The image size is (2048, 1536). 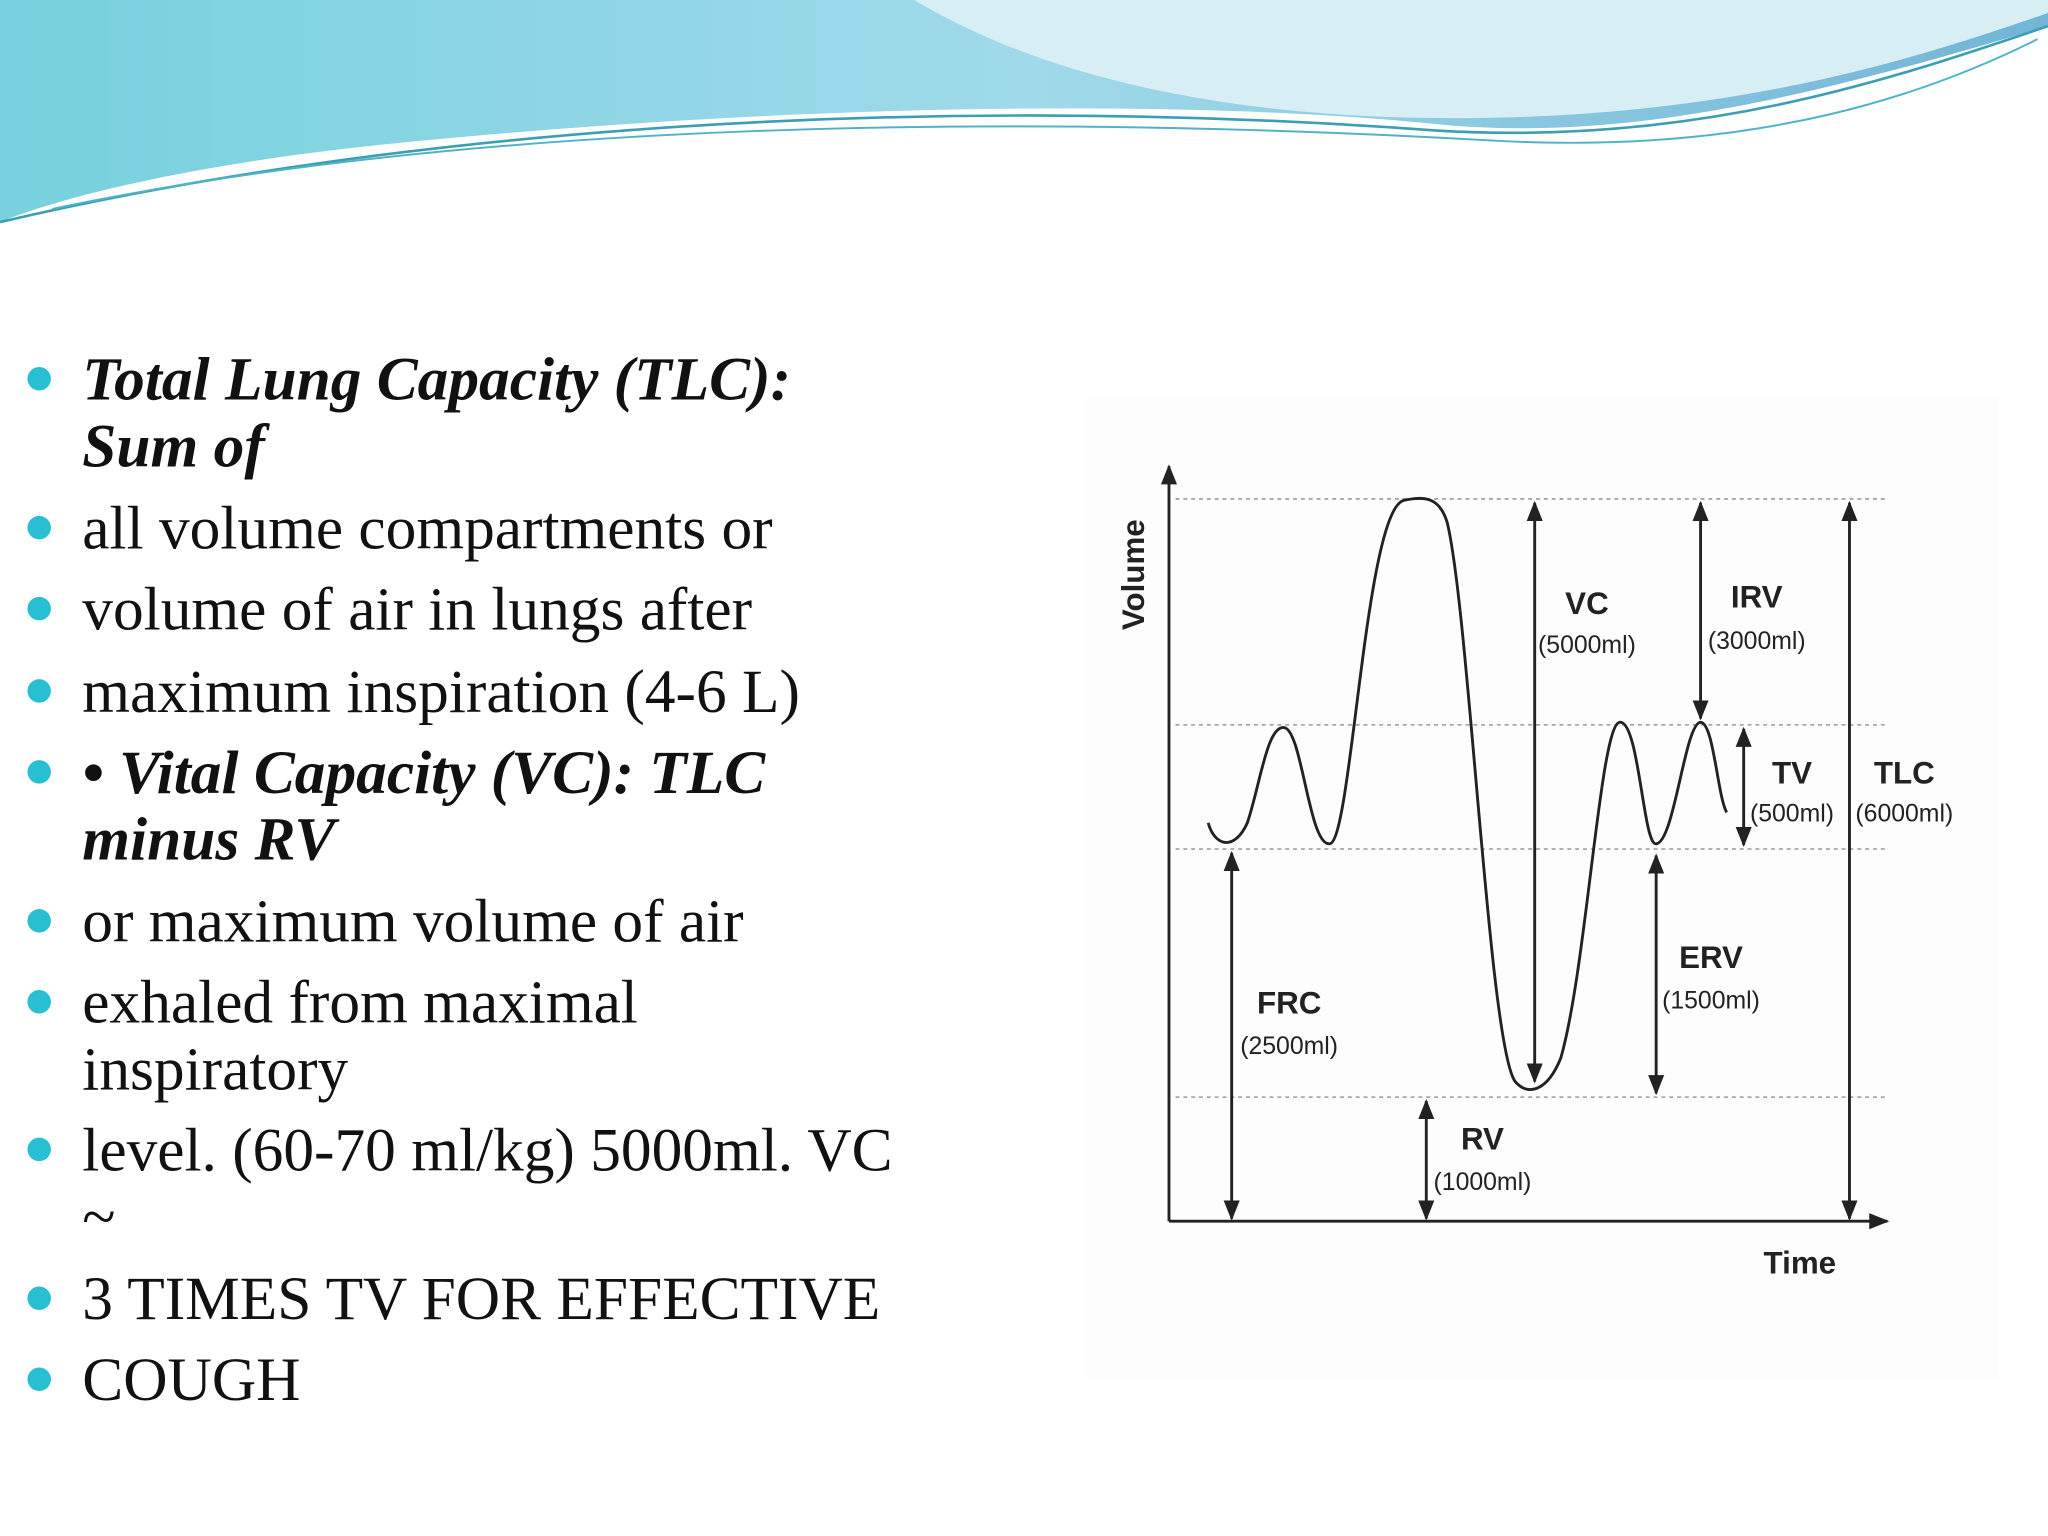 What do you see at coordinates (1482, 1138) in the screenshot?
I see `diagram-label: RV` at bounding box center [1482, 1138].